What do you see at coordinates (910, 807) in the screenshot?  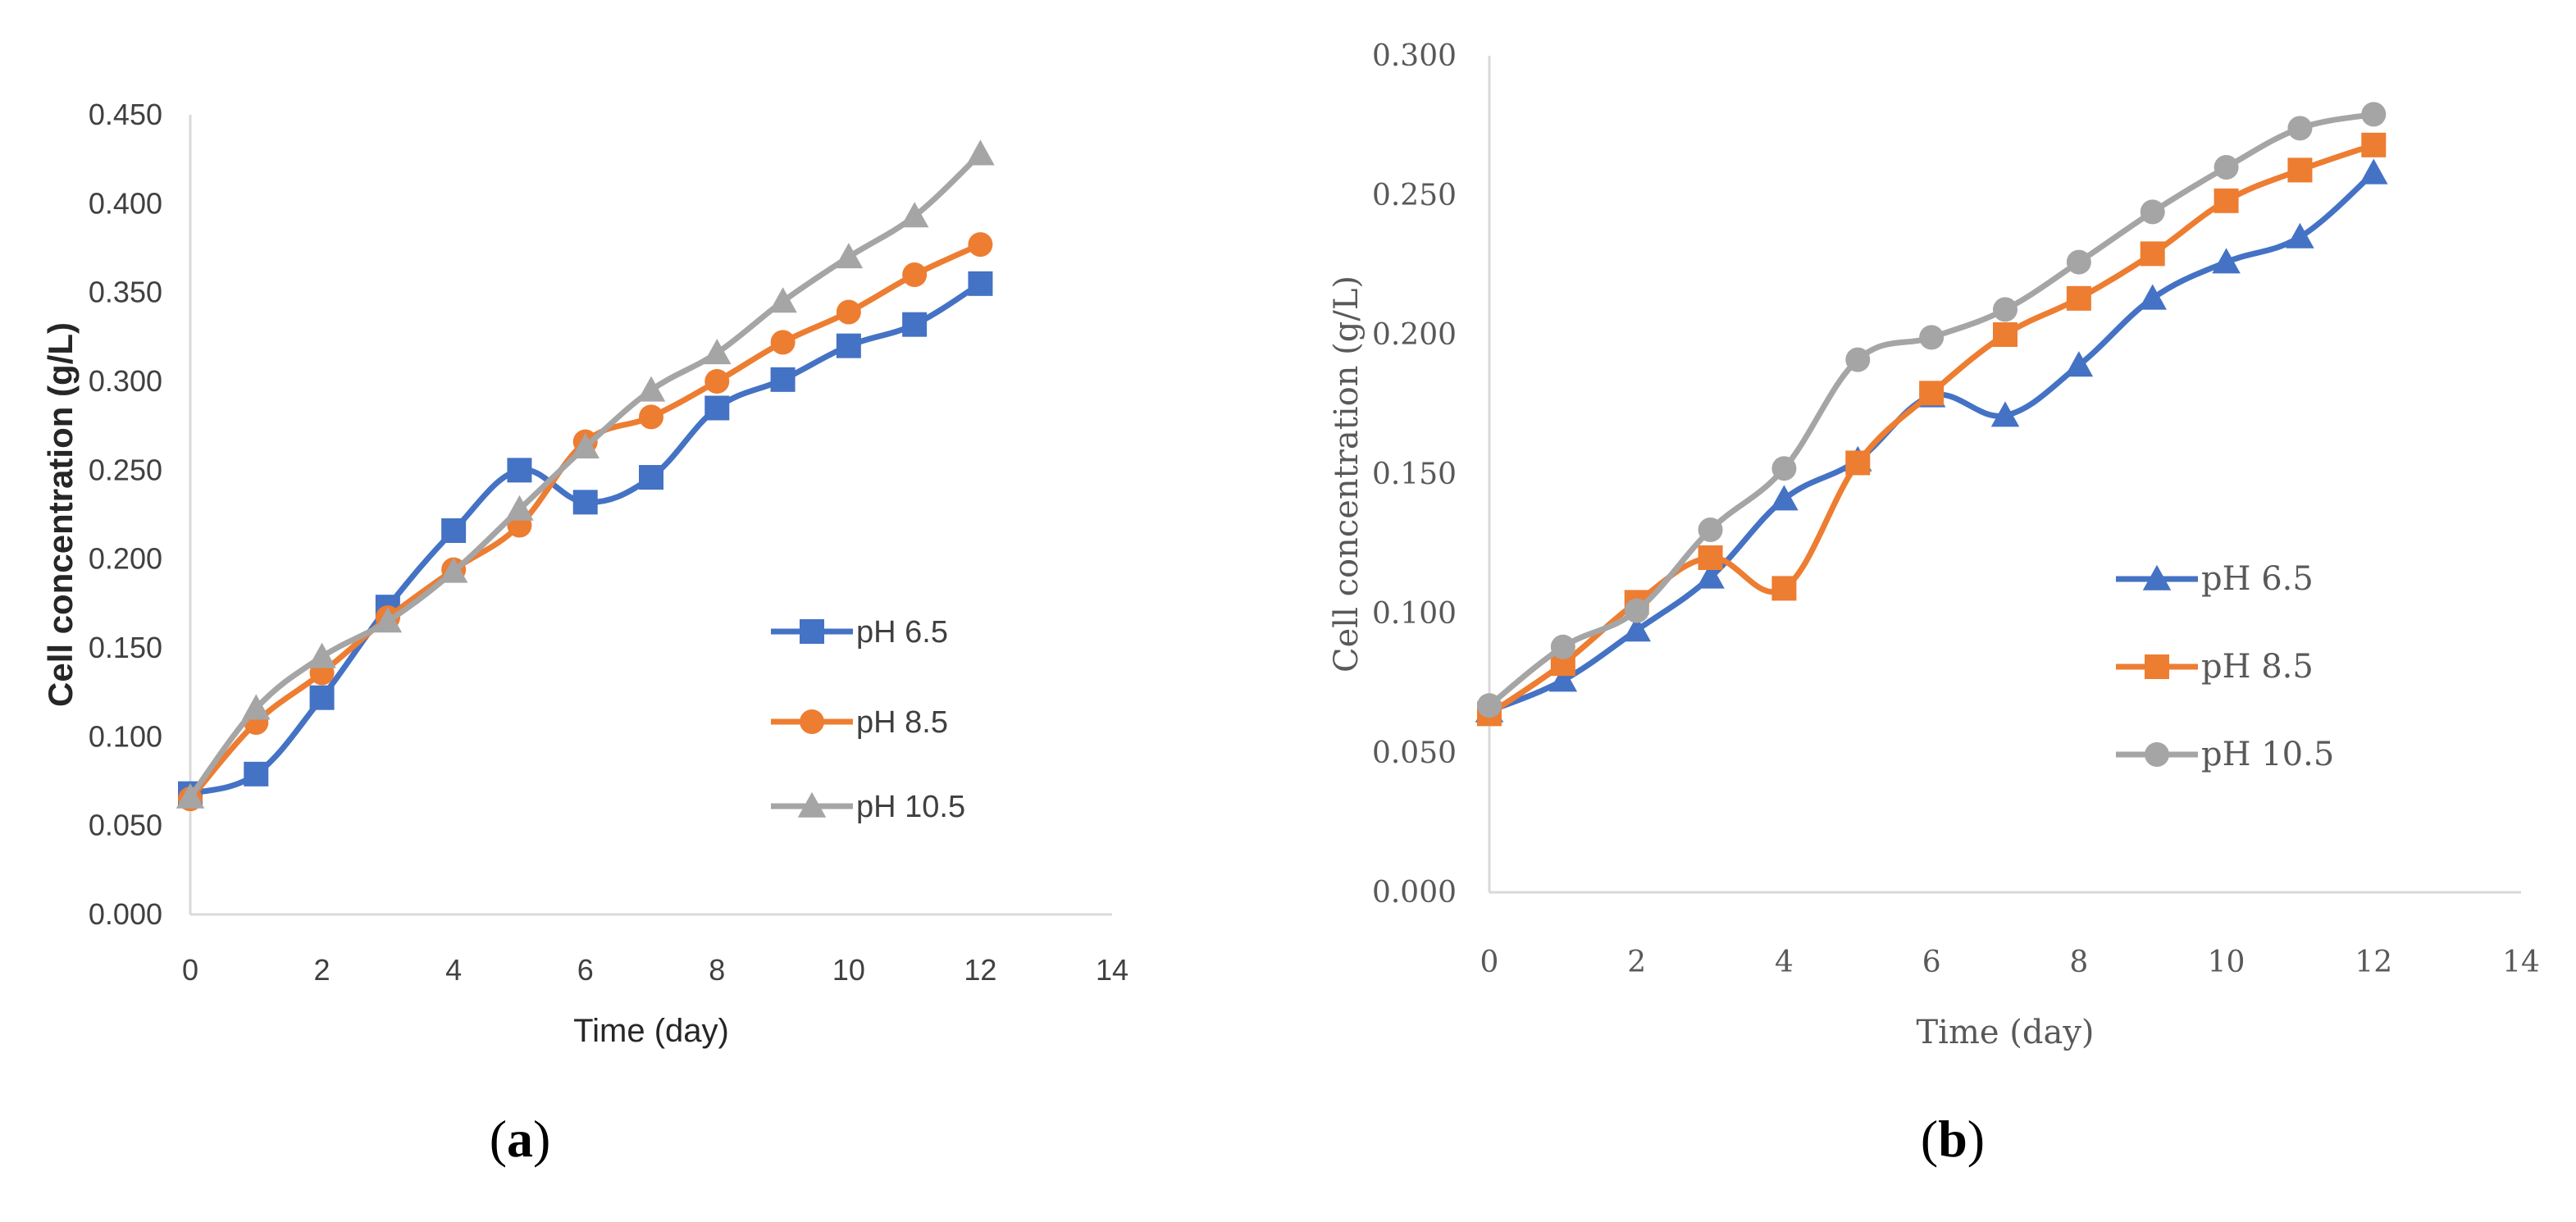 I see `legend-label-a-2: pH 10.5` at bounding box center [910, 807].